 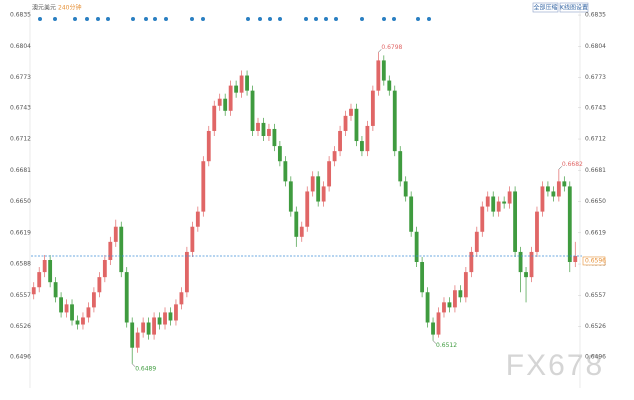 I want to click on extreme-label: 0.6682, so click(x=572, y=164).